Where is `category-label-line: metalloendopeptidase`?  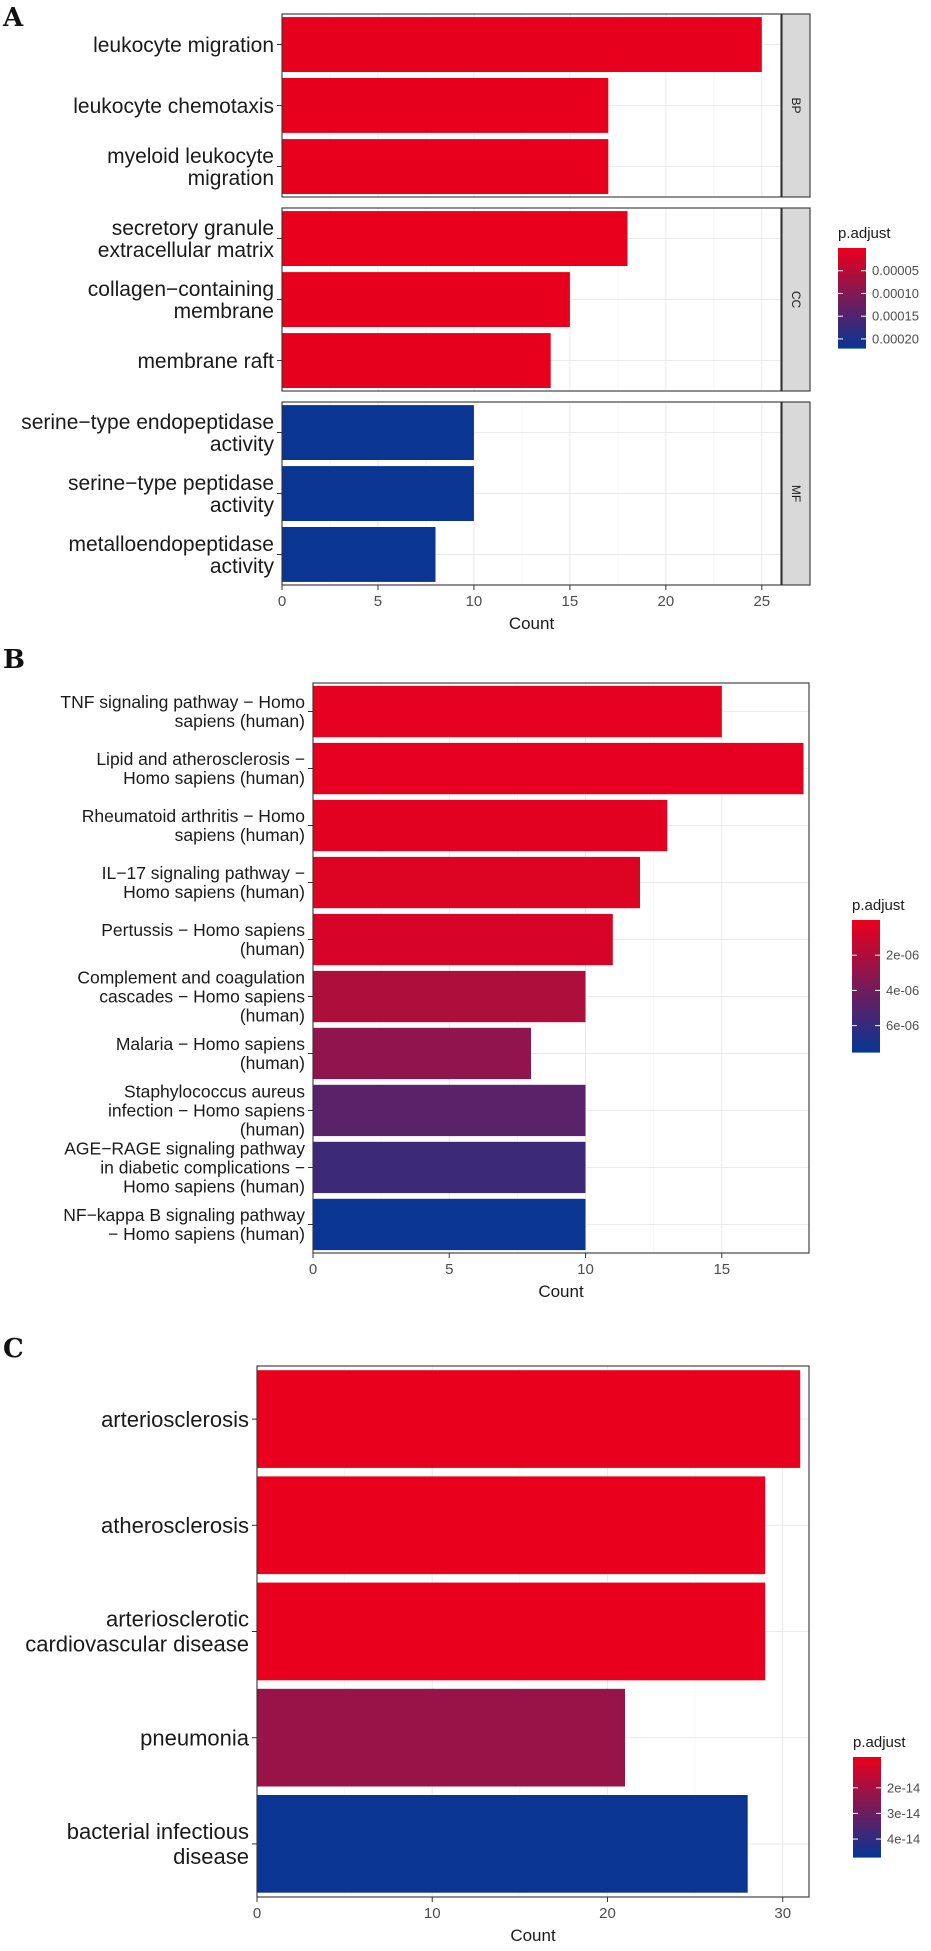
category-label-line: metalloendopeptidase is located at coordinates (172, 544).